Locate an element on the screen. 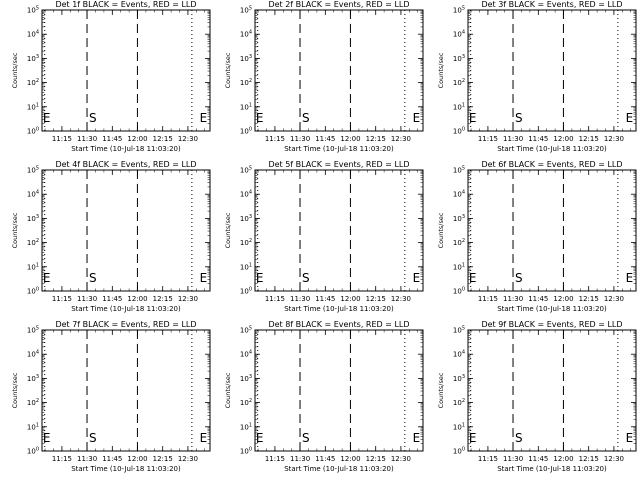 The image size is (640, 480). panel-title: Det 3f BLACK = Events, RED = LLD is located at coordinates (551, 4).